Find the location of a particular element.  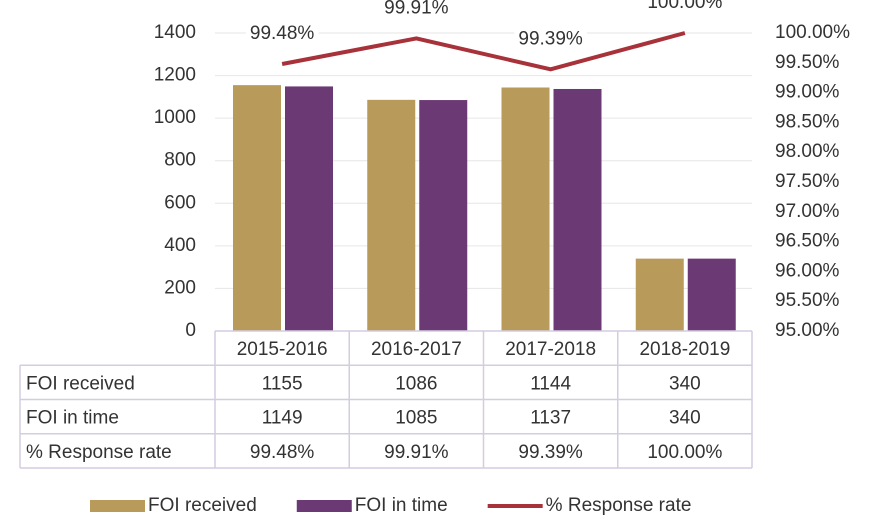

y-tick-label: 0 is located at coordinates (190, 330).